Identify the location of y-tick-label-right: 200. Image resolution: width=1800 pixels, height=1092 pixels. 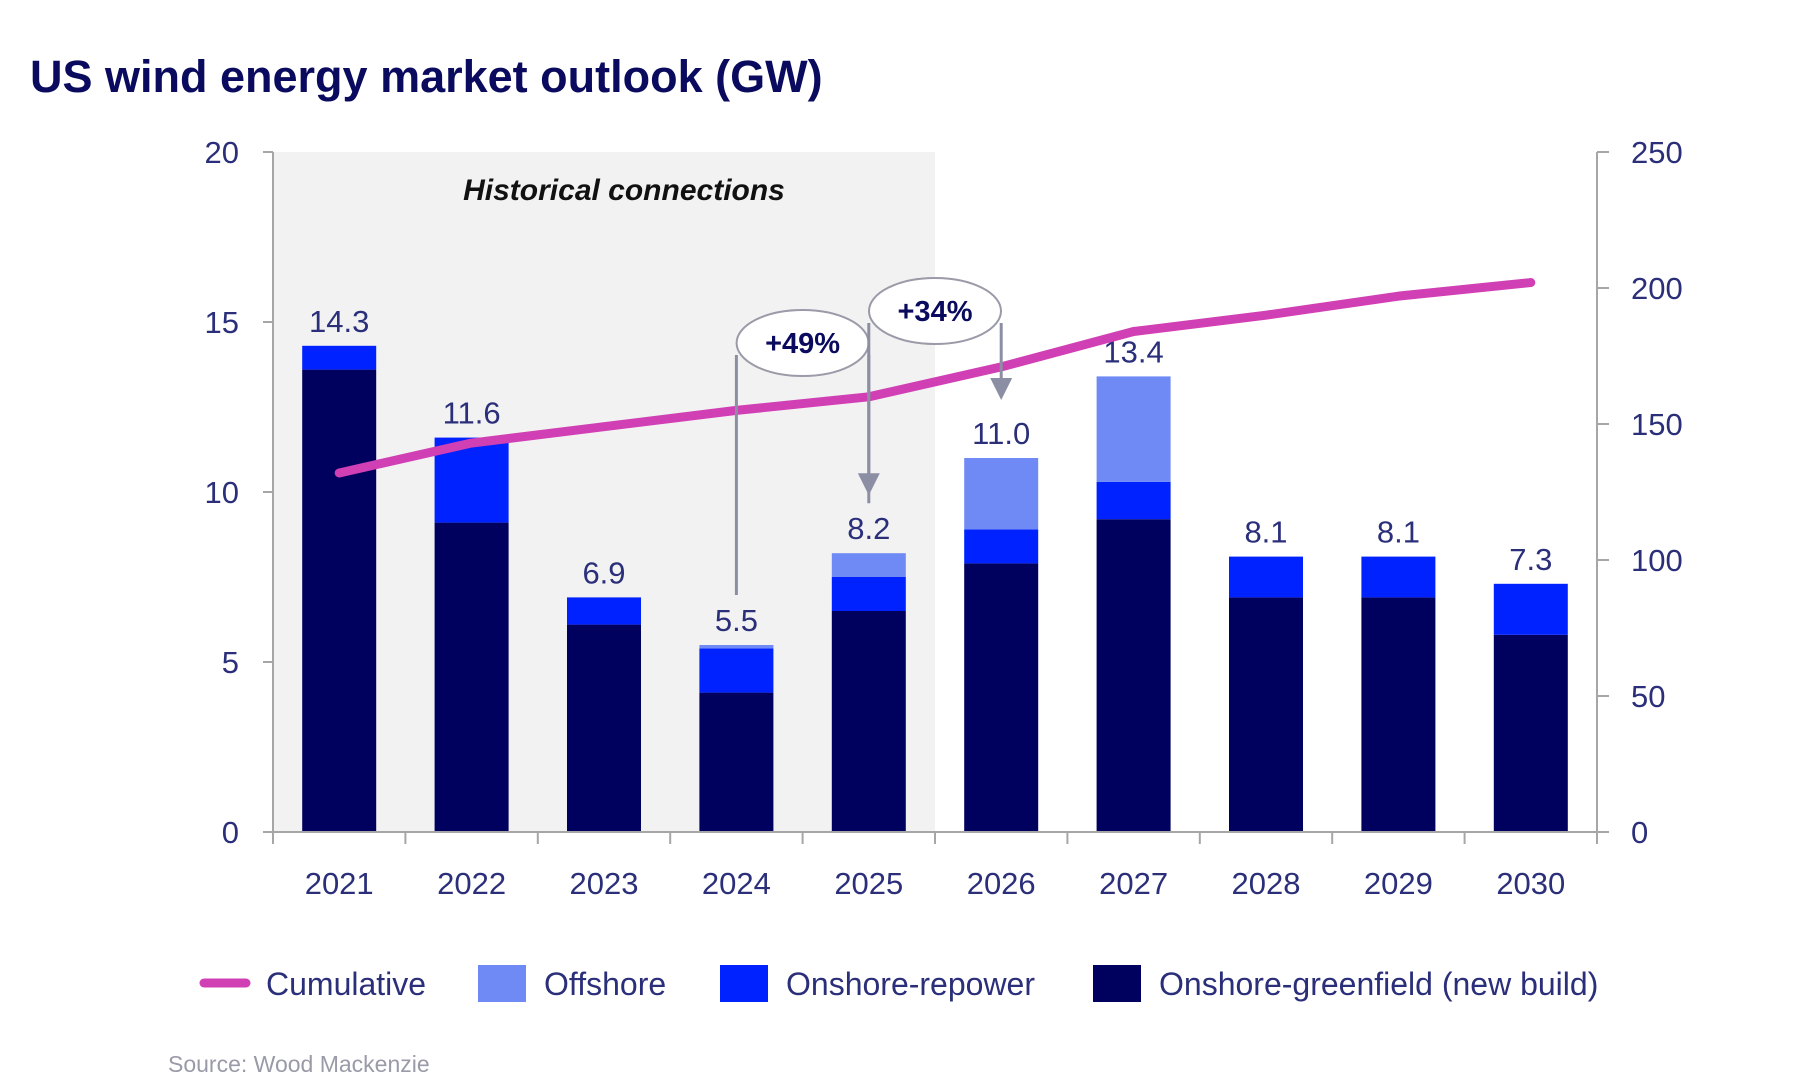
(1657, 288).